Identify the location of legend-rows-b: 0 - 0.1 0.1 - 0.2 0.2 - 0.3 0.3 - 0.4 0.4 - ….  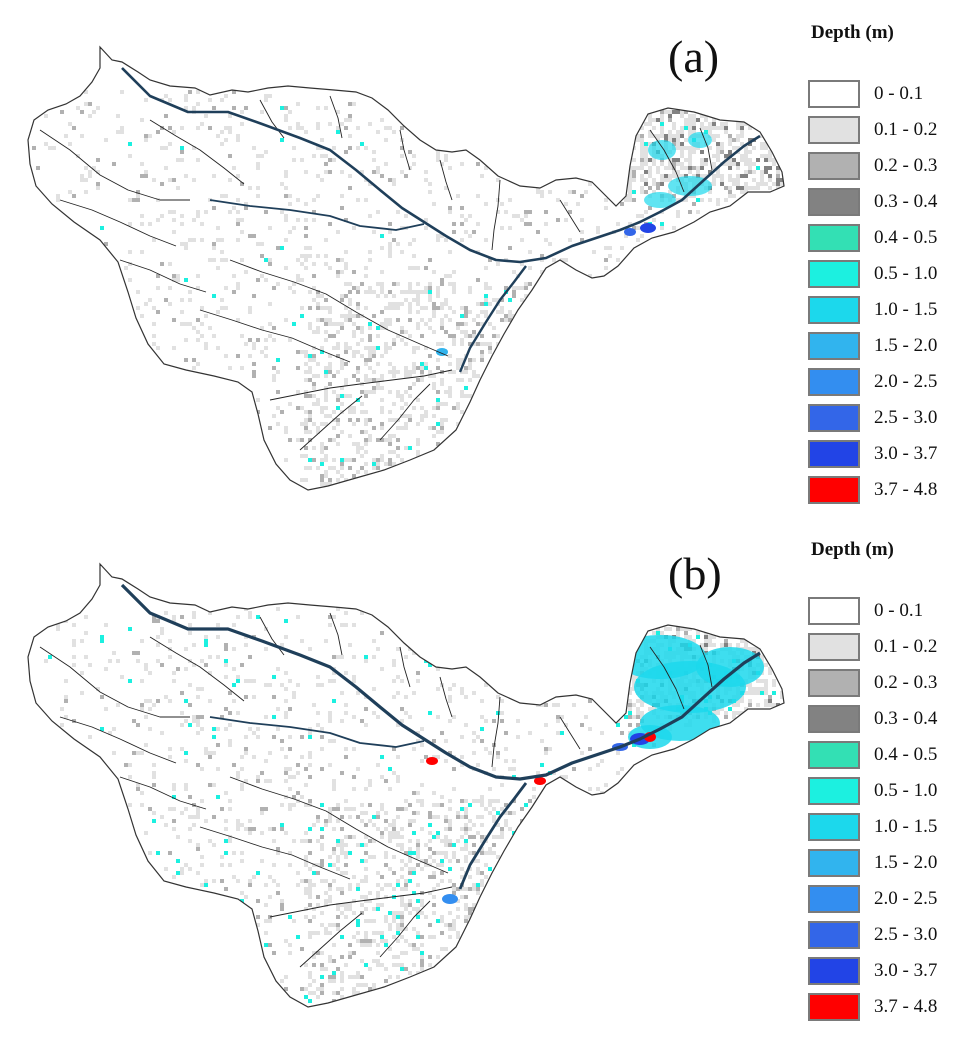
(888, 809).